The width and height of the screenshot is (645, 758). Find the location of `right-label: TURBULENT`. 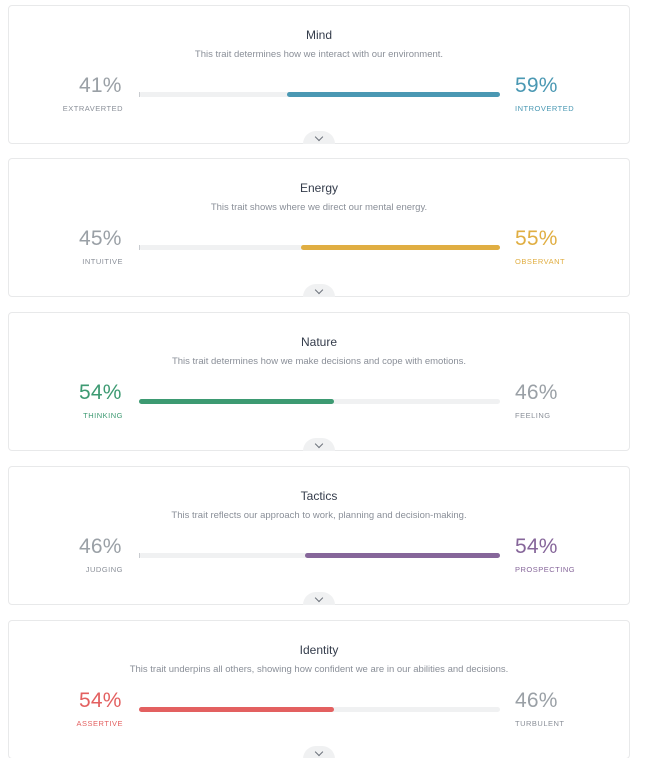

right-label: TURBULENT is located at coordinates (540, 723).